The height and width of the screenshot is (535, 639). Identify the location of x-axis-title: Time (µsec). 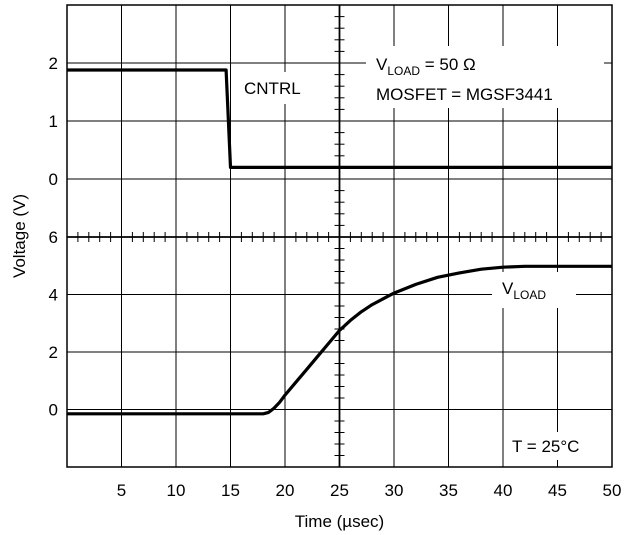
(339, 521).